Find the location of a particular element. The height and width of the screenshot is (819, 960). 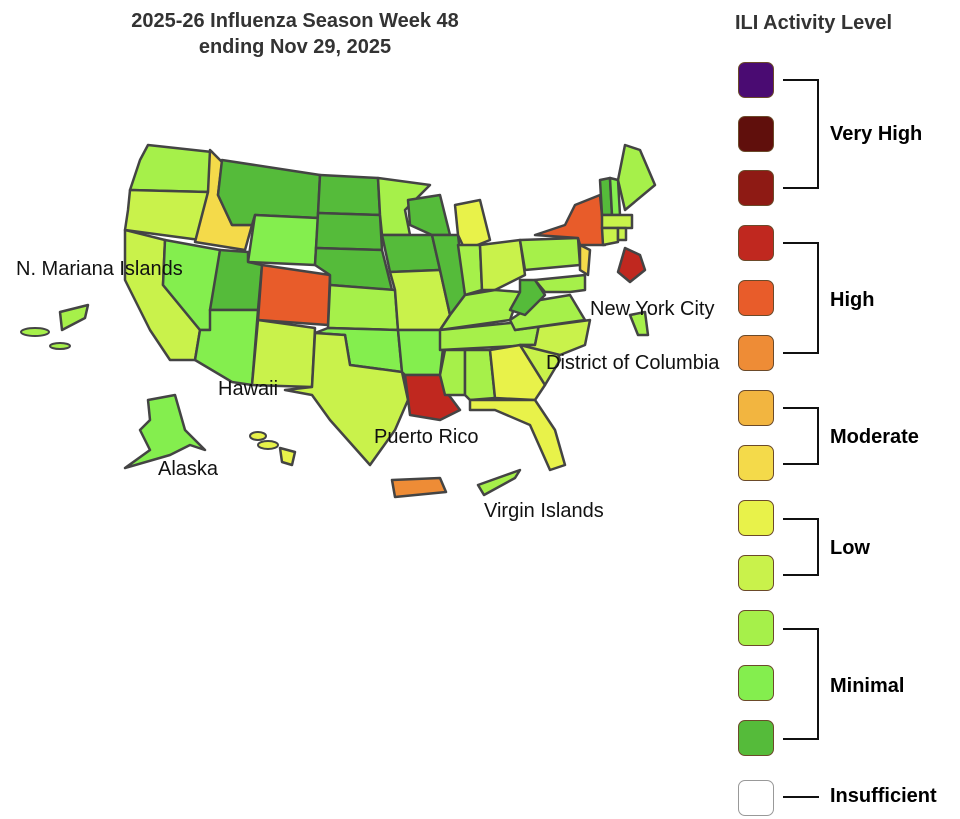

region-pa is located at coordinates (550, 254).